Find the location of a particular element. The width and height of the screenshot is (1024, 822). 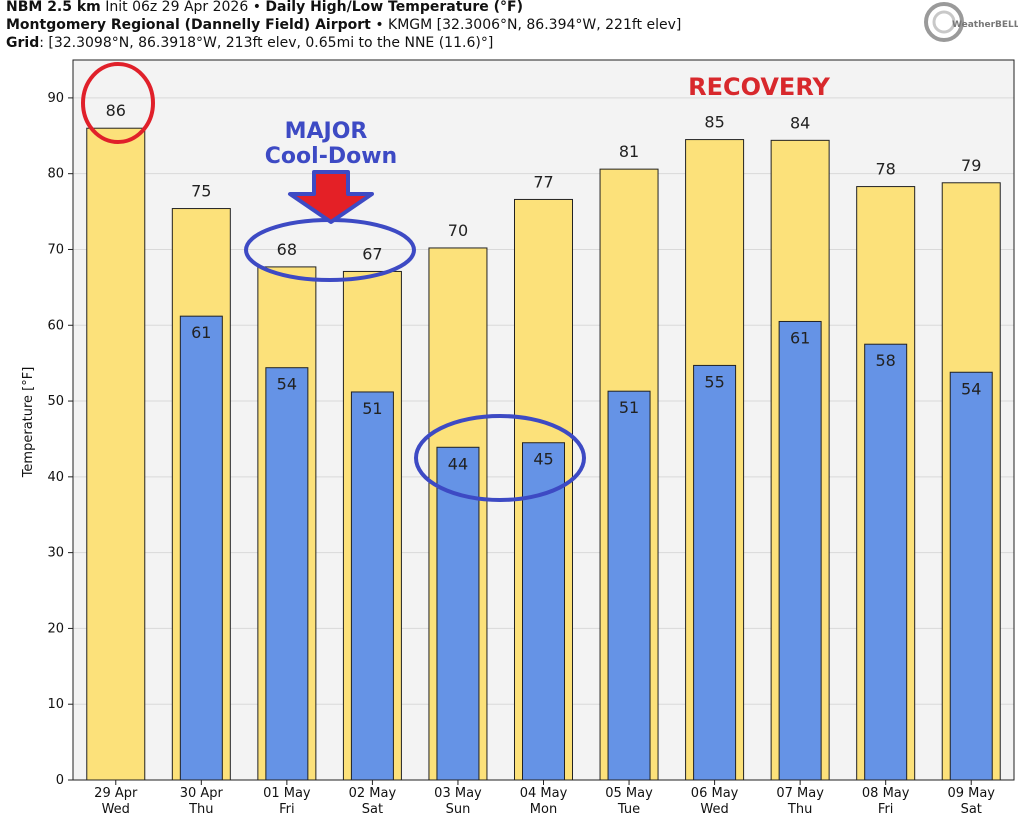

x-tick-label-date: 04 May is located at coordinates (544, 793).